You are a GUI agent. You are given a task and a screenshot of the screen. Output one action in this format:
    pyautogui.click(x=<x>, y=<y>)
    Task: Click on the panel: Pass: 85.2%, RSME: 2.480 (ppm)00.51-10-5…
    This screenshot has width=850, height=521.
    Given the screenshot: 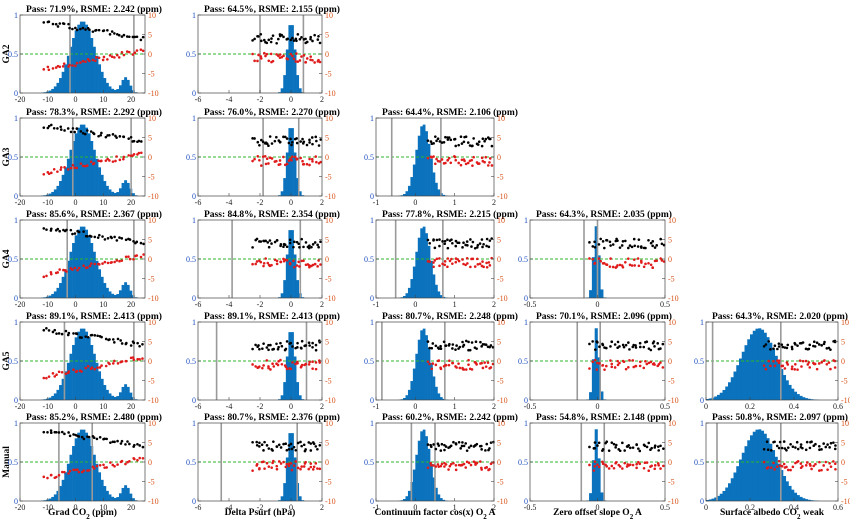 What is the action you would take?
    pyautogui.click(x=85, y=462)
    